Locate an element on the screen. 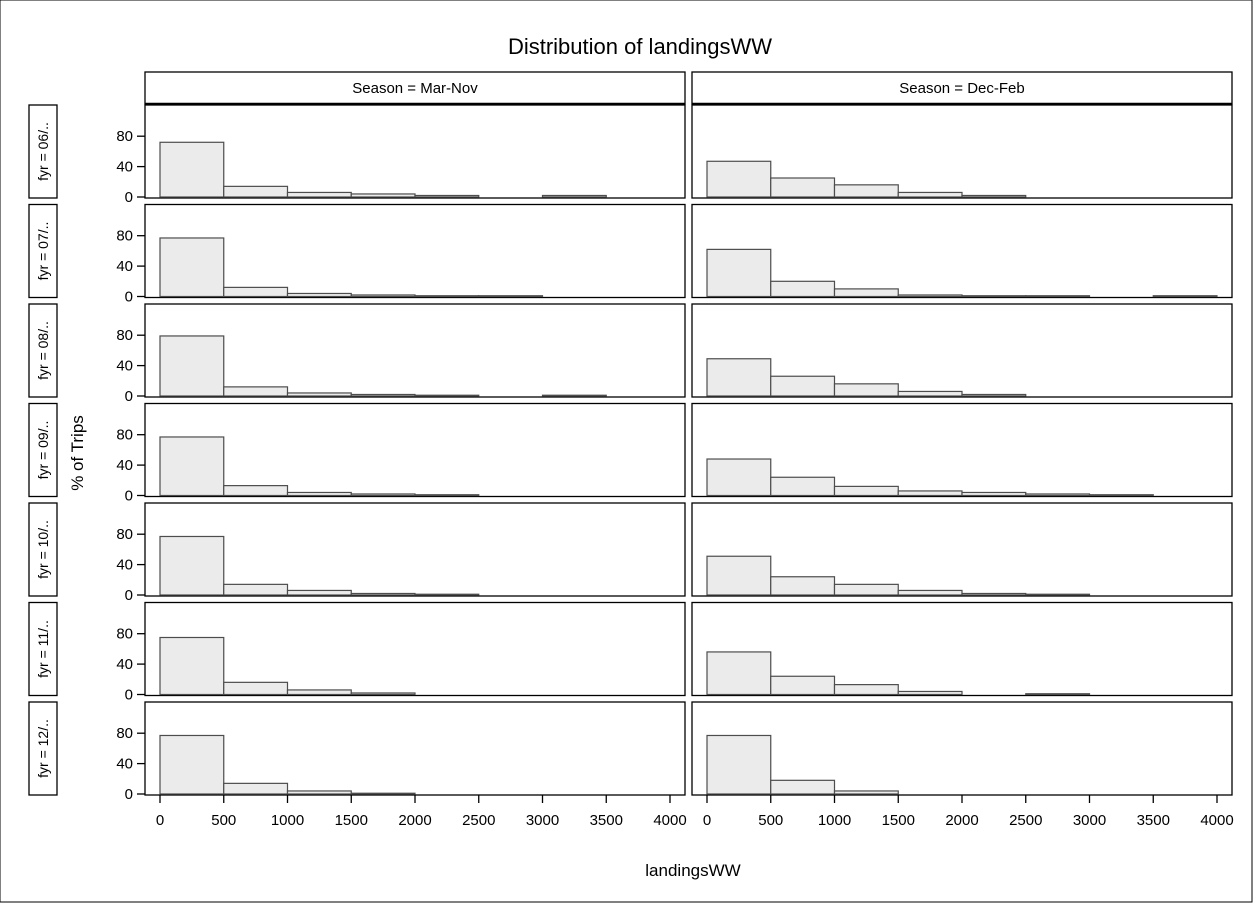  row-label-4: fyr = 10/.. is located at coordinates (43, 549).